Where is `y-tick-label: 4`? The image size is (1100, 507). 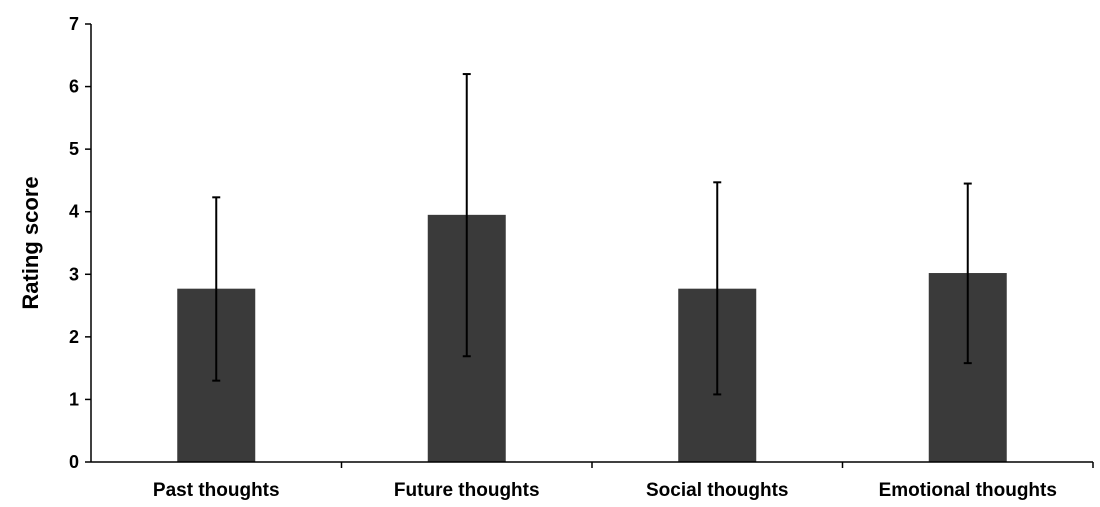 y-tick-label: 4 is located at coordinates (74, 212).